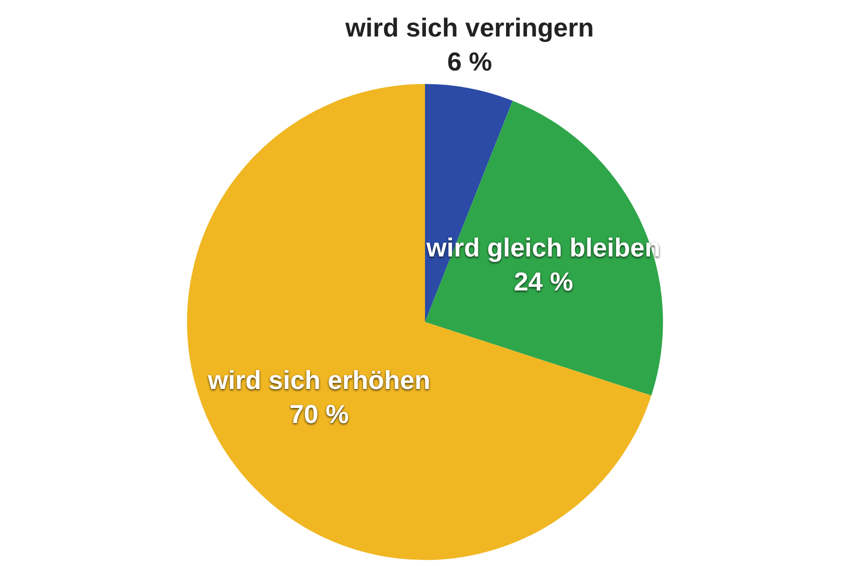 The height and width of the screenshot is (566, 850). What do you see at coordinates (469, 61) in the screenshot?
I see `data-label: 6 %` at bounding box center [469, 61].